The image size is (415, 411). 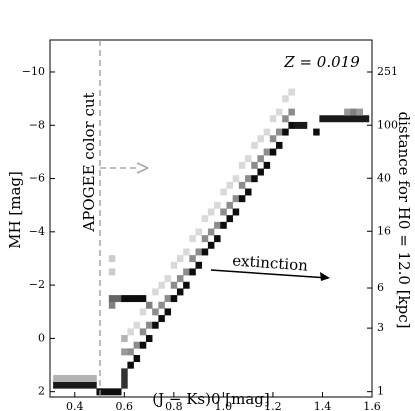 What do you see at coordinates (41, 337) in the screenshot?
I see `y-tick-label: 0` at bounding box center [41, 337].